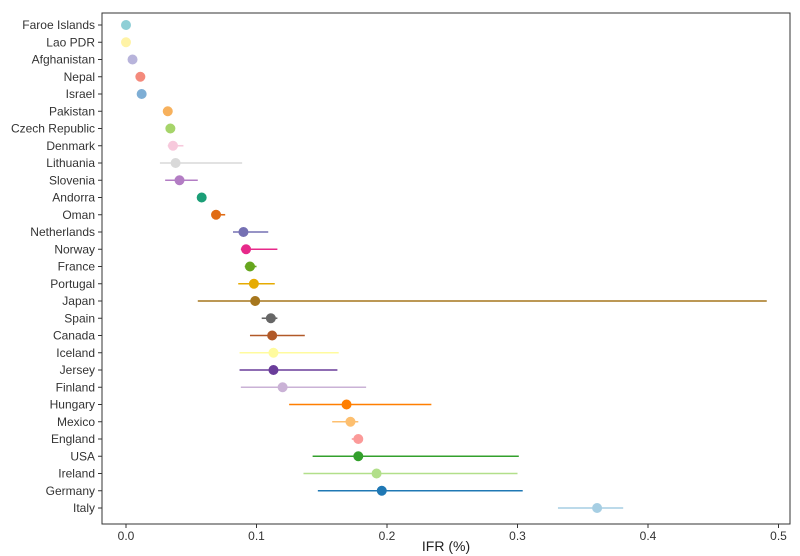 This screenshot has width=800, height=556. I want to click on y-tick-label-jersey: Jersey, so click(77, 370).